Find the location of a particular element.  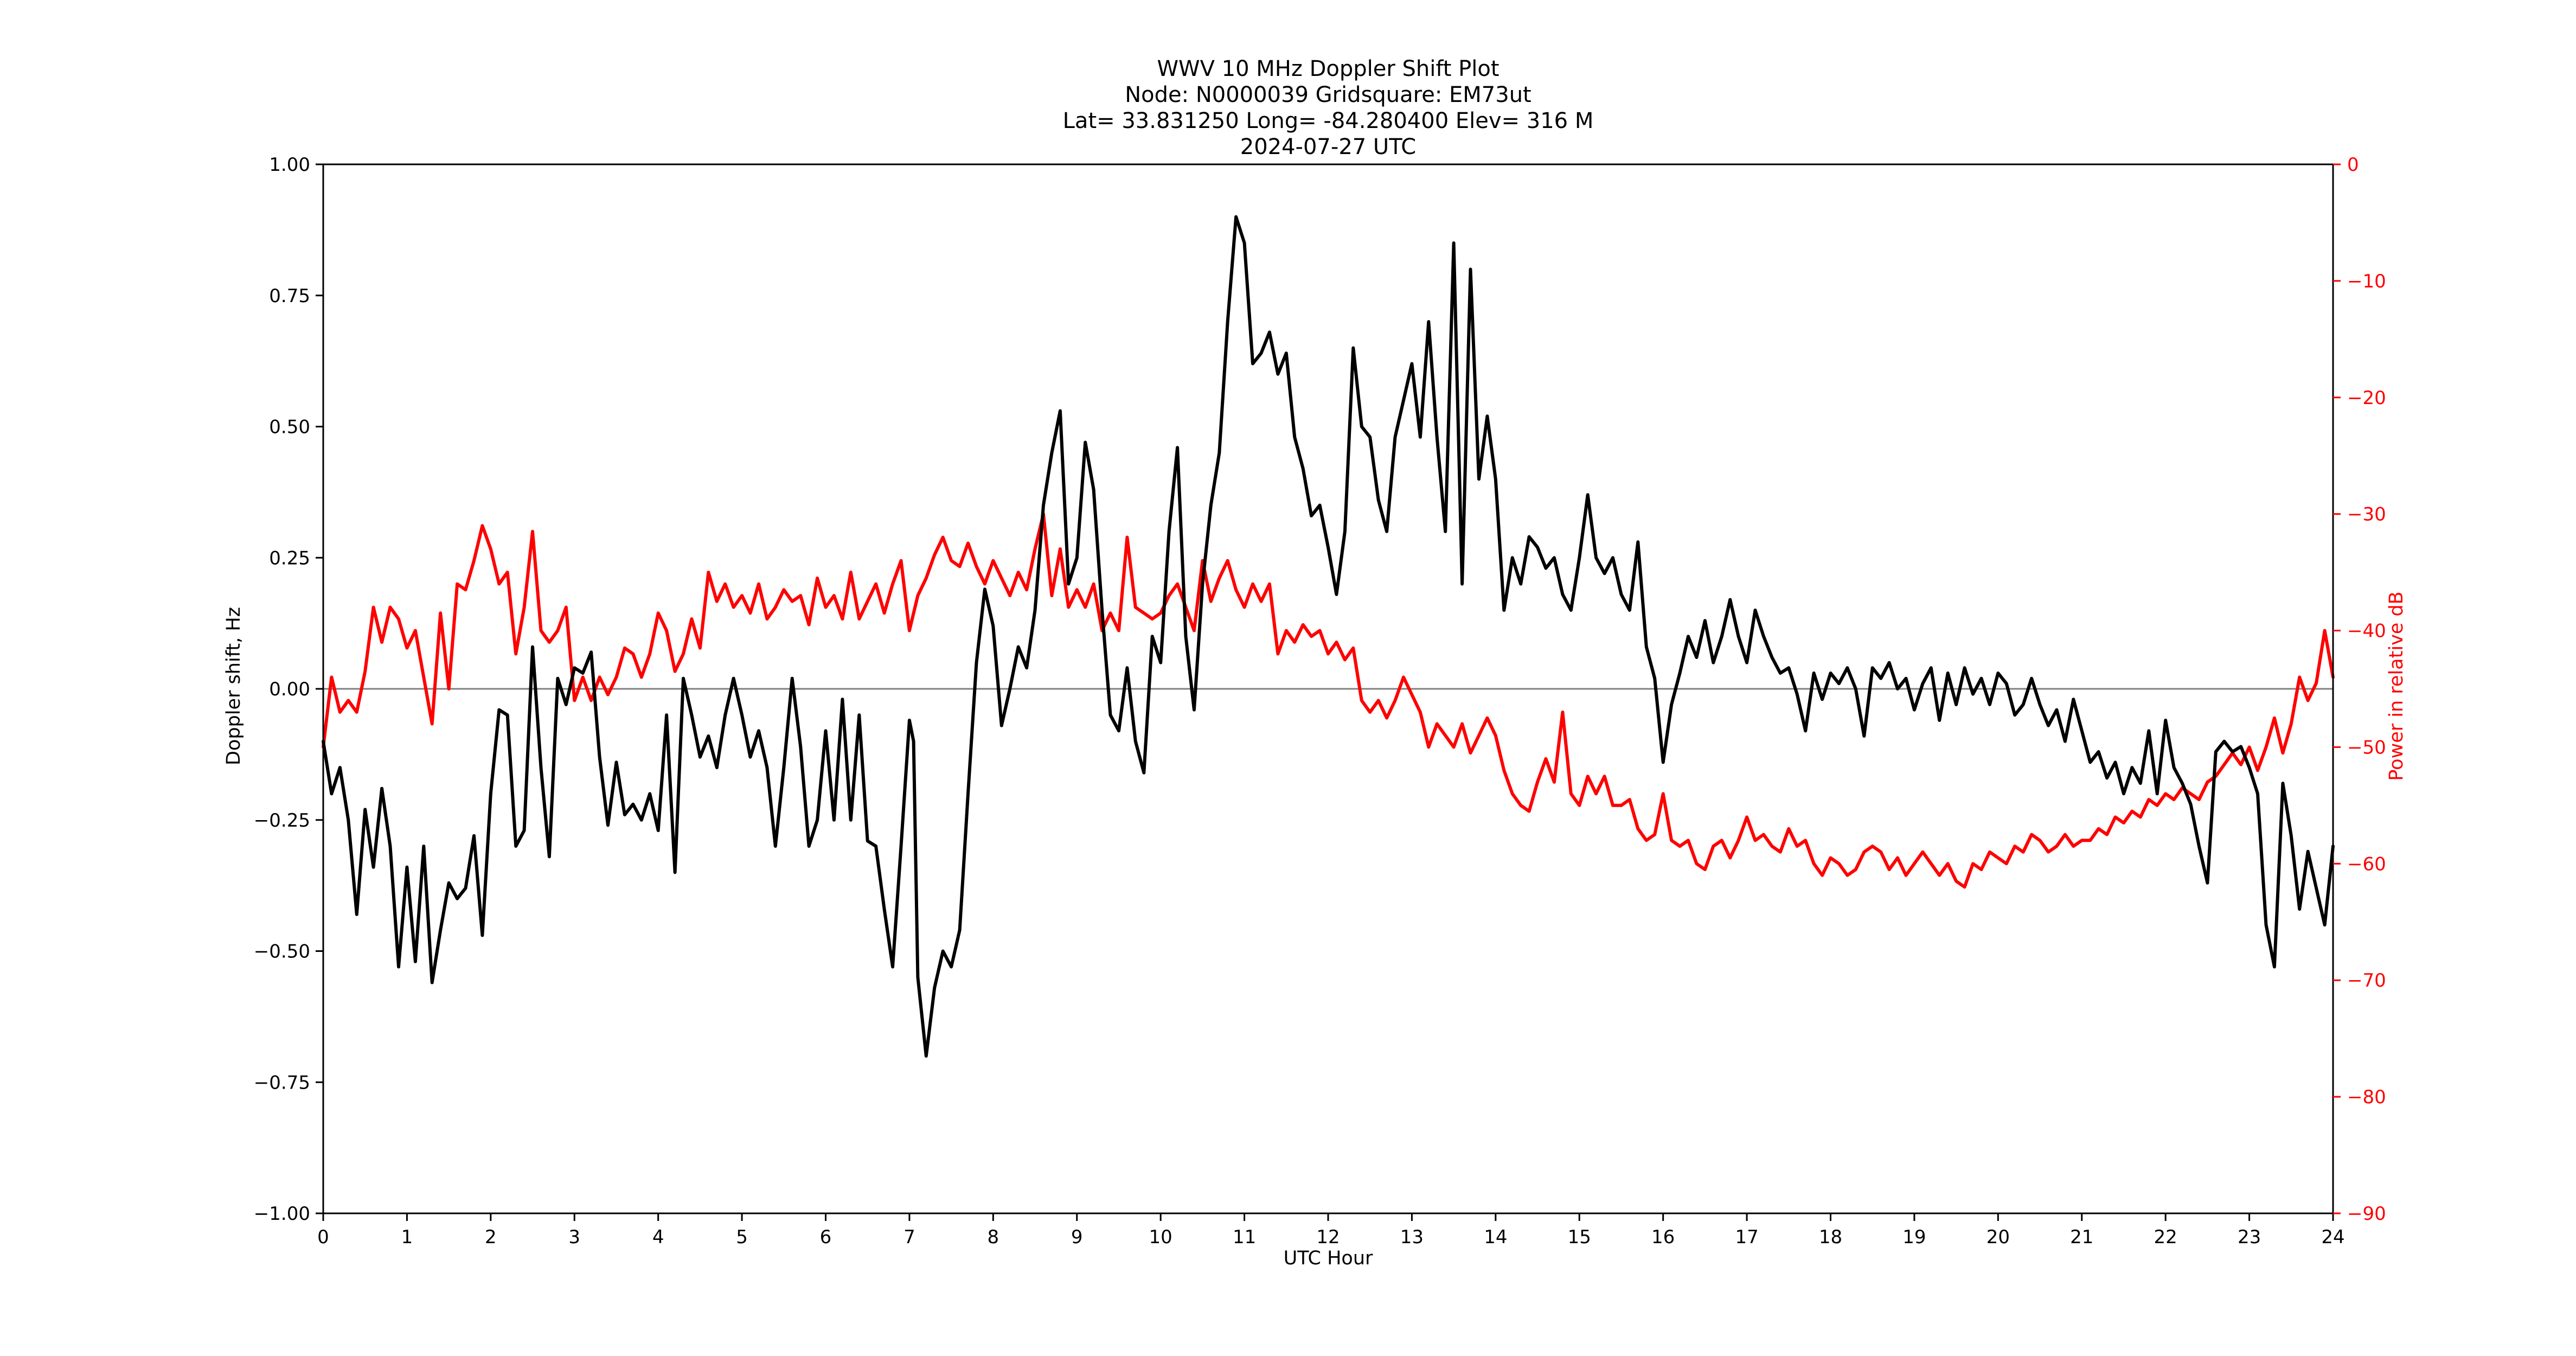

y-axis-left: 1.00 0.75 0.50 0.25 0.00 −0.25 −0.50 −0.75 −1.00 is located at coordinates (288, 689).